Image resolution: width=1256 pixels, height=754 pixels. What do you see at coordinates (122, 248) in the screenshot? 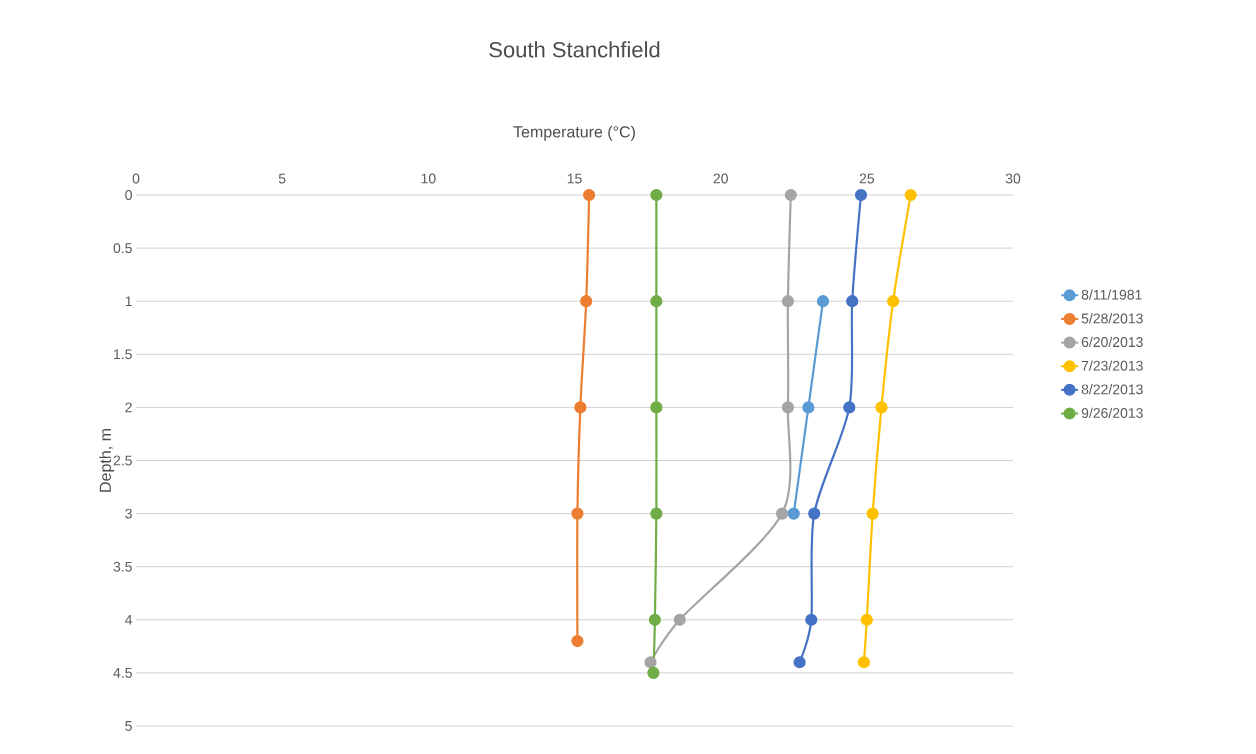
I see `y-tick-label: 0.5` at bounding box center [122, 248].